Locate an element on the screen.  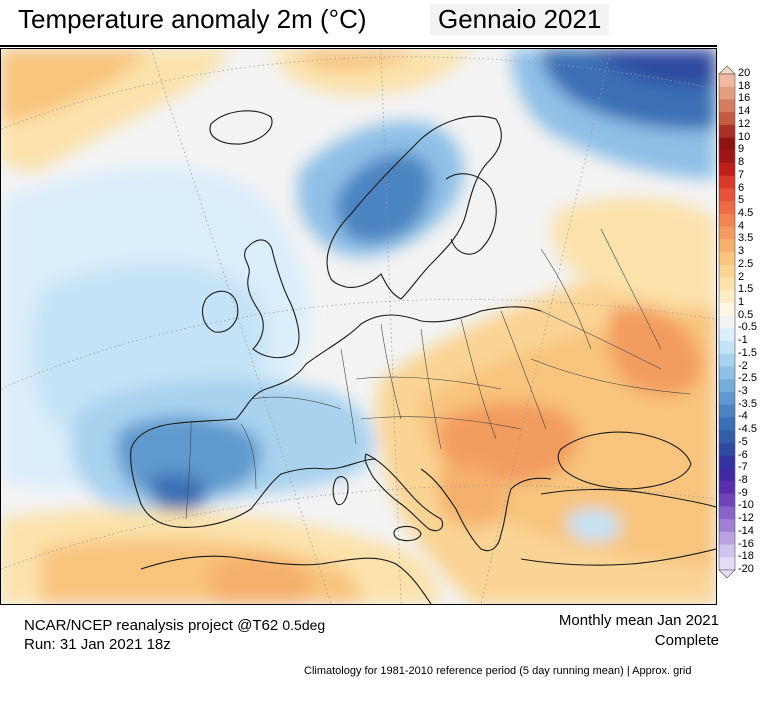
footer-source-line: NCAR/NCEP reanalysis project @T62 0.5deg is located at coordinates (174, 625).